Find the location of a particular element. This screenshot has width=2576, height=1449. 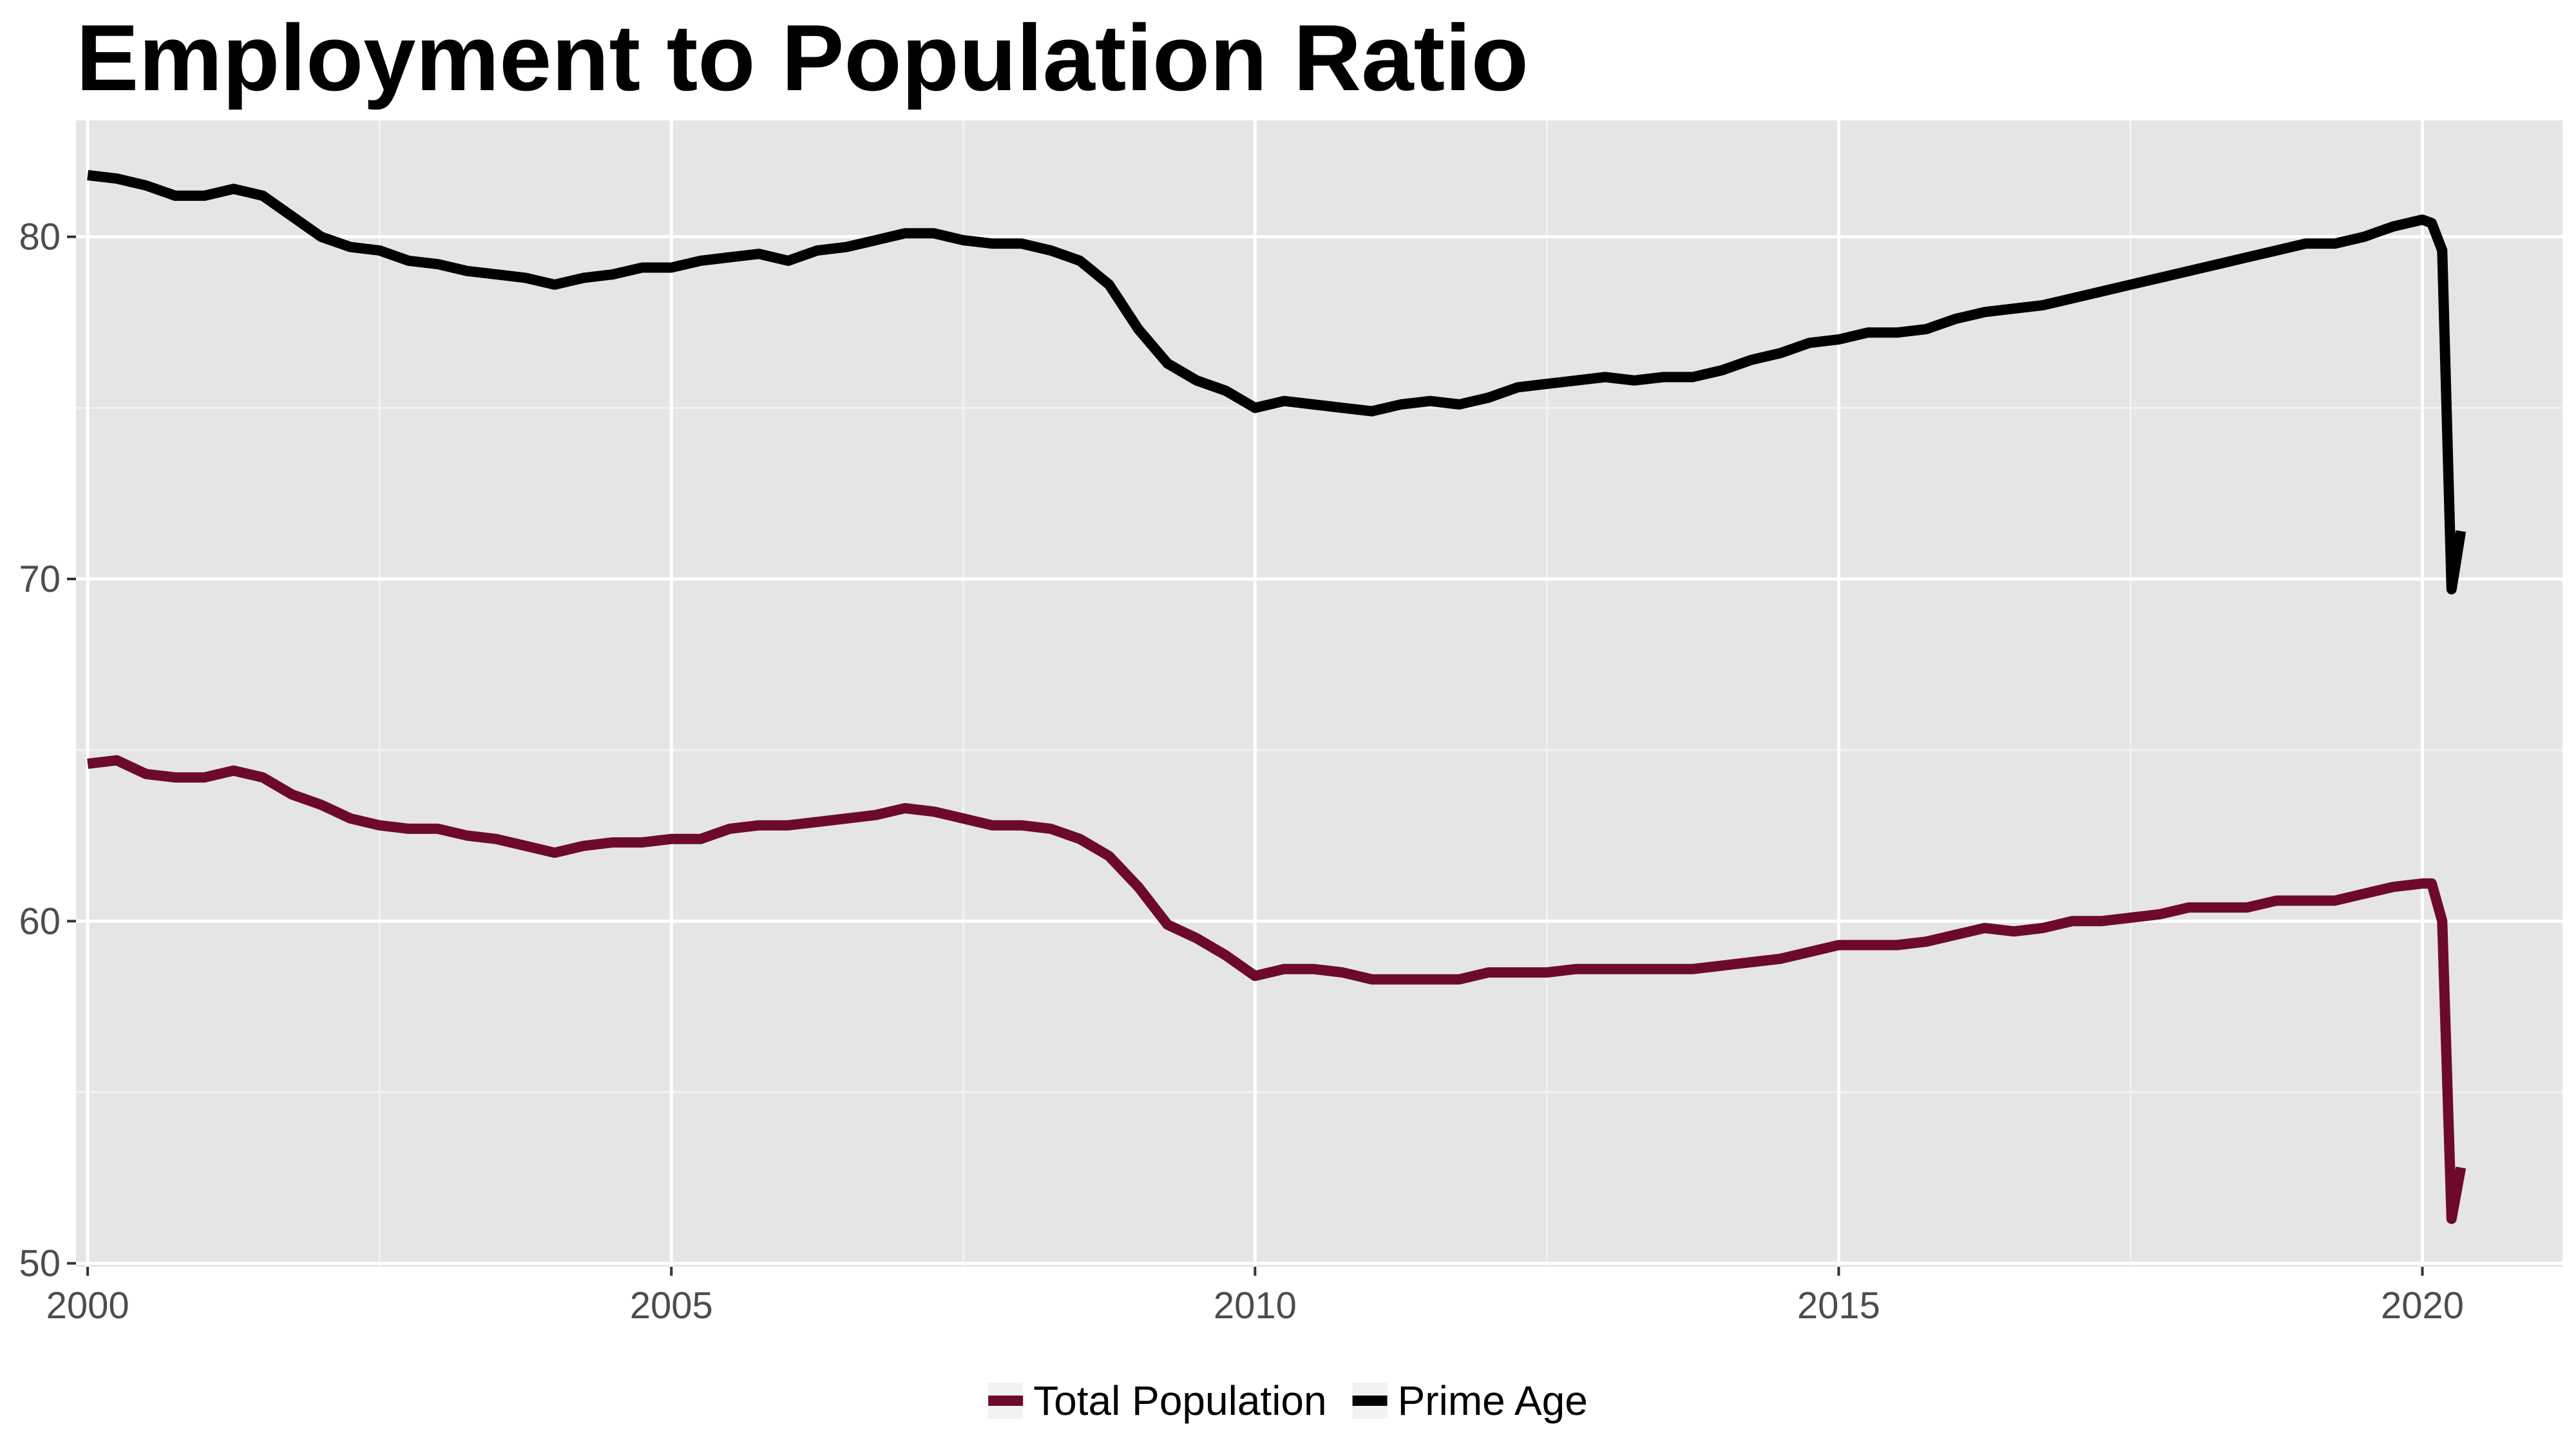

legend-label: Total Population is located at coordinates (1179, 1401).